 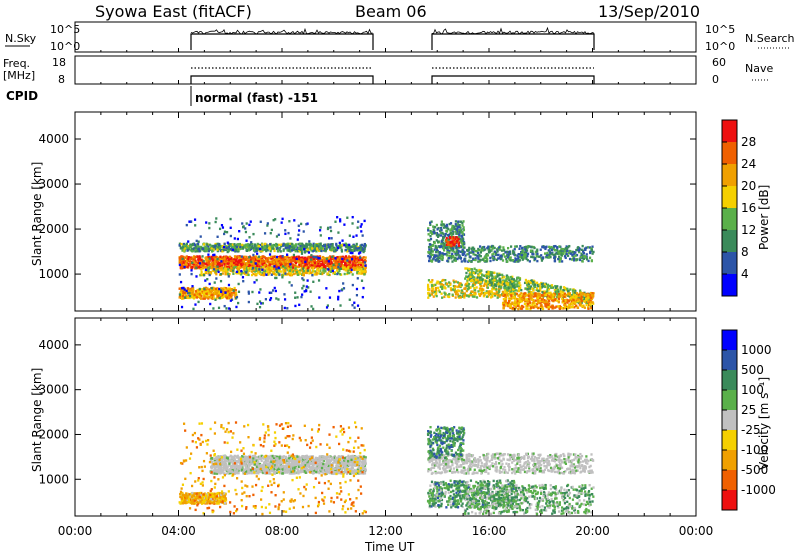 What do you see at coordinates (22, 96) in the screenshot?
I see `cpid-label: CPID` at bounding box center [22, 96].